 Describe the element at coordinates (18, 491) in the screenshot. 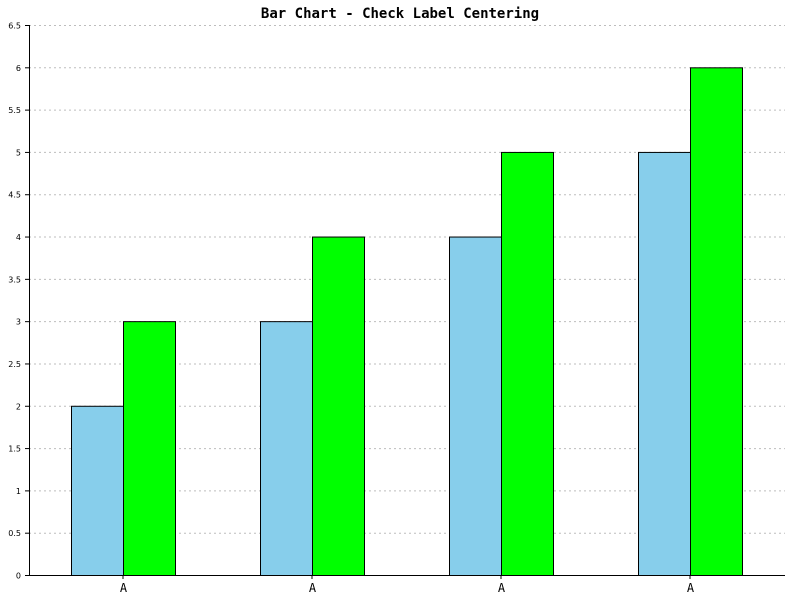

I see `y-tick-label: 1` at that location.